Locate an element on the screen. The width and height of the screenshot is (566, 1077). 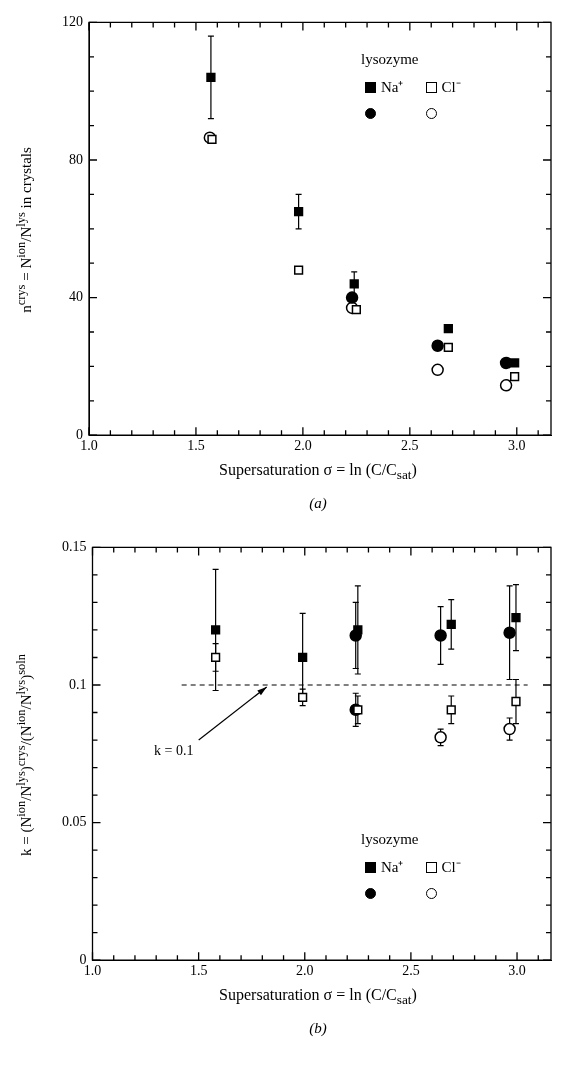
y-tick-label: 40 is located at coordinates (76, 297).